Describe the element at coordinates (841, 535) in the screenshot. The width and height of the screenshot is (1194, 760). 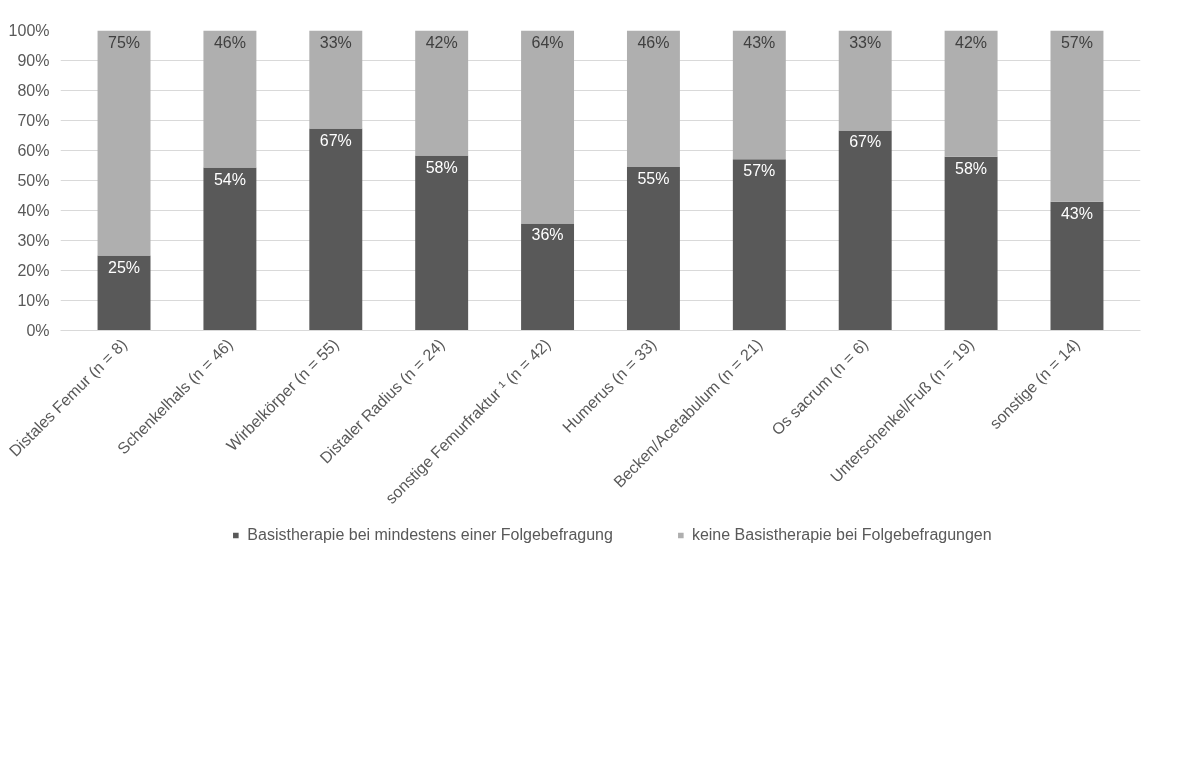
I see `legend-label: keine Basistherapie bei Folgebefragungen` at that location.